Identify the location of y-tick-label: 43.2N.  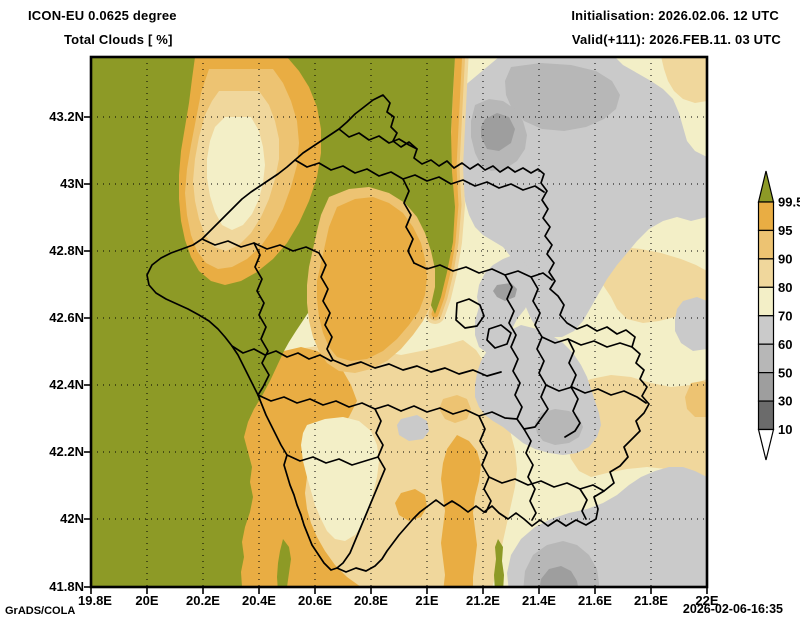
(66, 116).